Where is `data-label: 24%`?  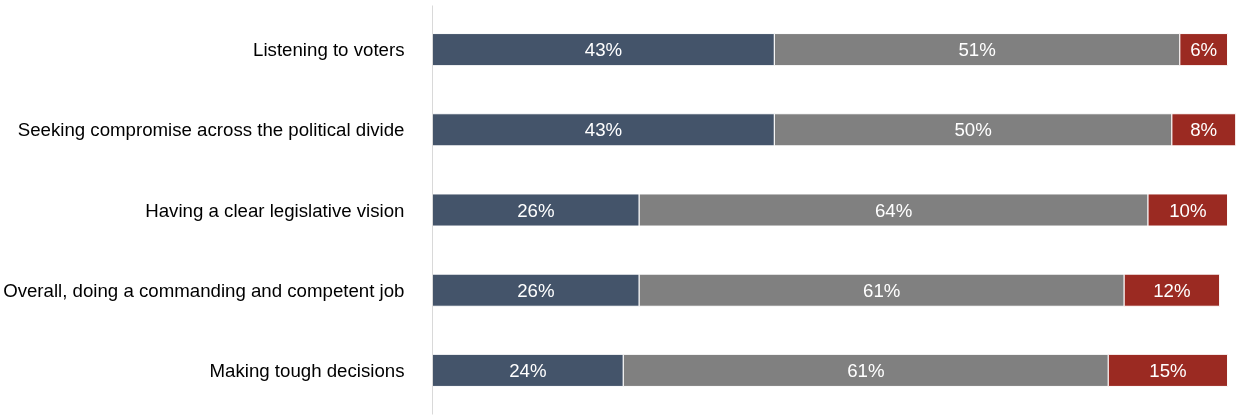
data-label: 24% is located at coordinates (528, 370).